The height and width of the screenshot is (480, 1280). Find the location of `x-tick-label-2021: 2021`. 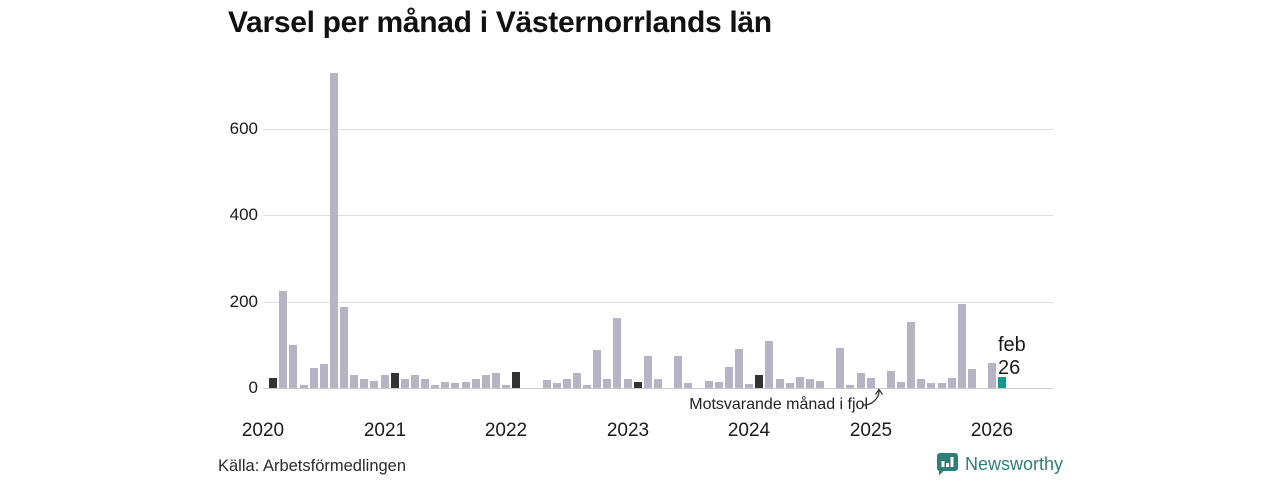

x-tick-label-2021: 2021 is located at coordinates (385, 430).